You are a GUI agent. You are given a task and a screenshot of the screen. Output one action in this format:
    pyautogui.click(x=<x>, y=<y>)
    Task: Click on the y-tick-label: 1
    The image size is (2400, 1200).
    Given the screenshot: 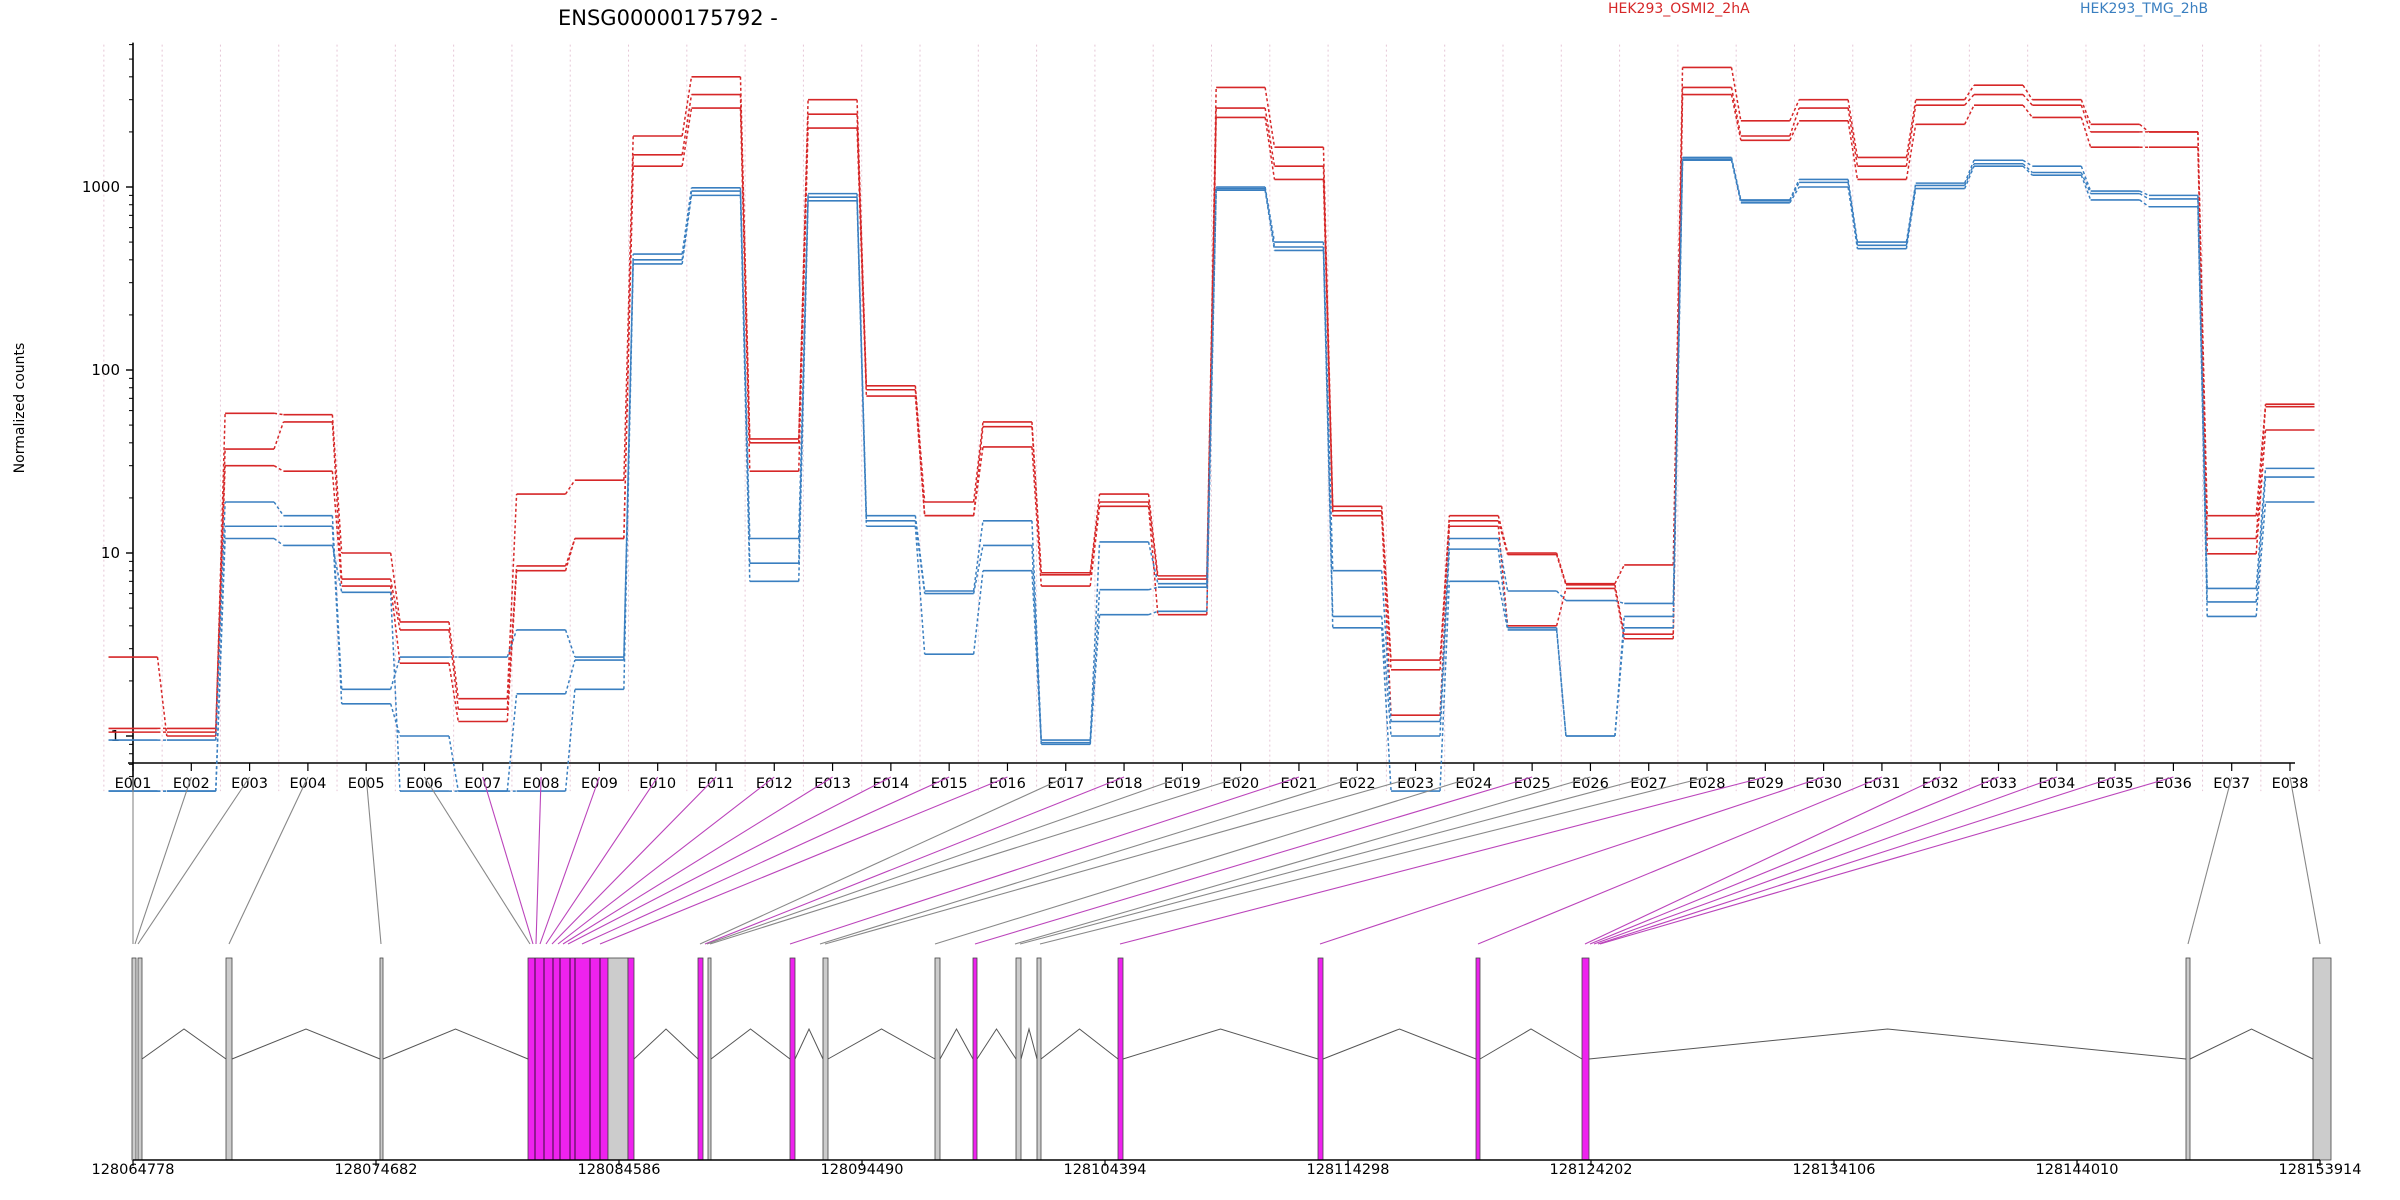 What is the action you would take?
    pyautogui.click(x=115, y=736)
    